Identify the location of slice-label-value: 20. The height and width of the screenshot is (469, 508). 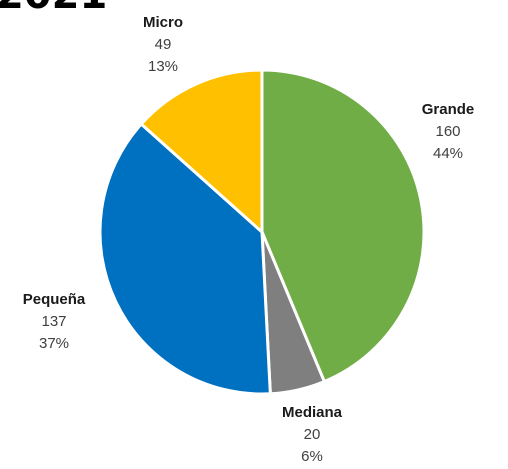
(312, 434).